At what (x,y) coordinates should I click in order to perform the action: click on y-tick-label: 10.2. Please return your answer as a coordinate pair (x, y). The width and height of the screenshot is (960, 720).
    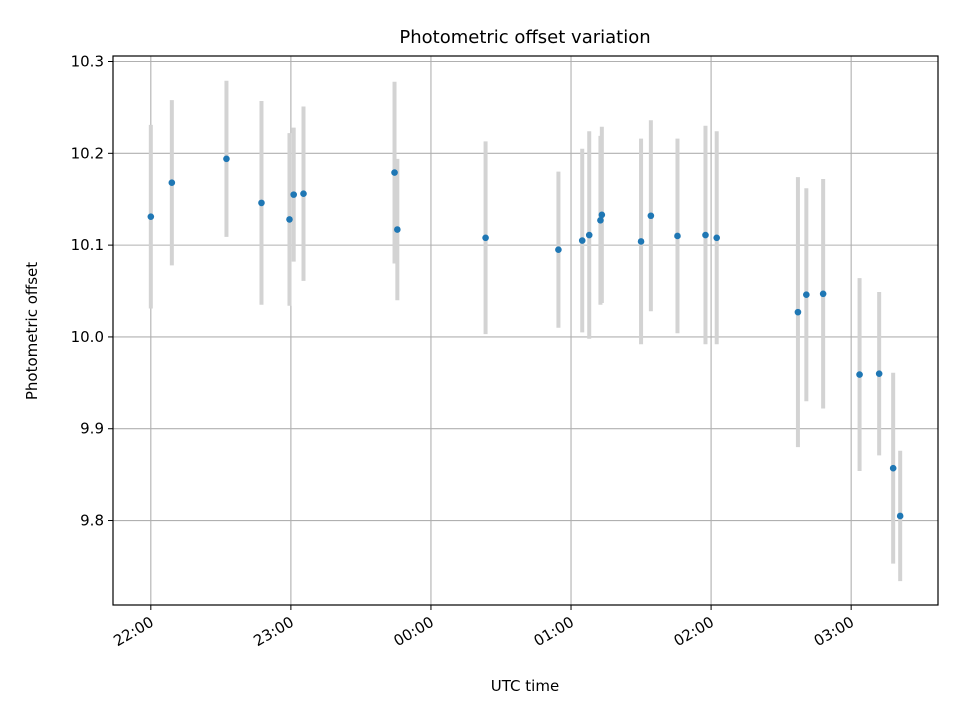
    Looking at the image, I should click on (87, 153).